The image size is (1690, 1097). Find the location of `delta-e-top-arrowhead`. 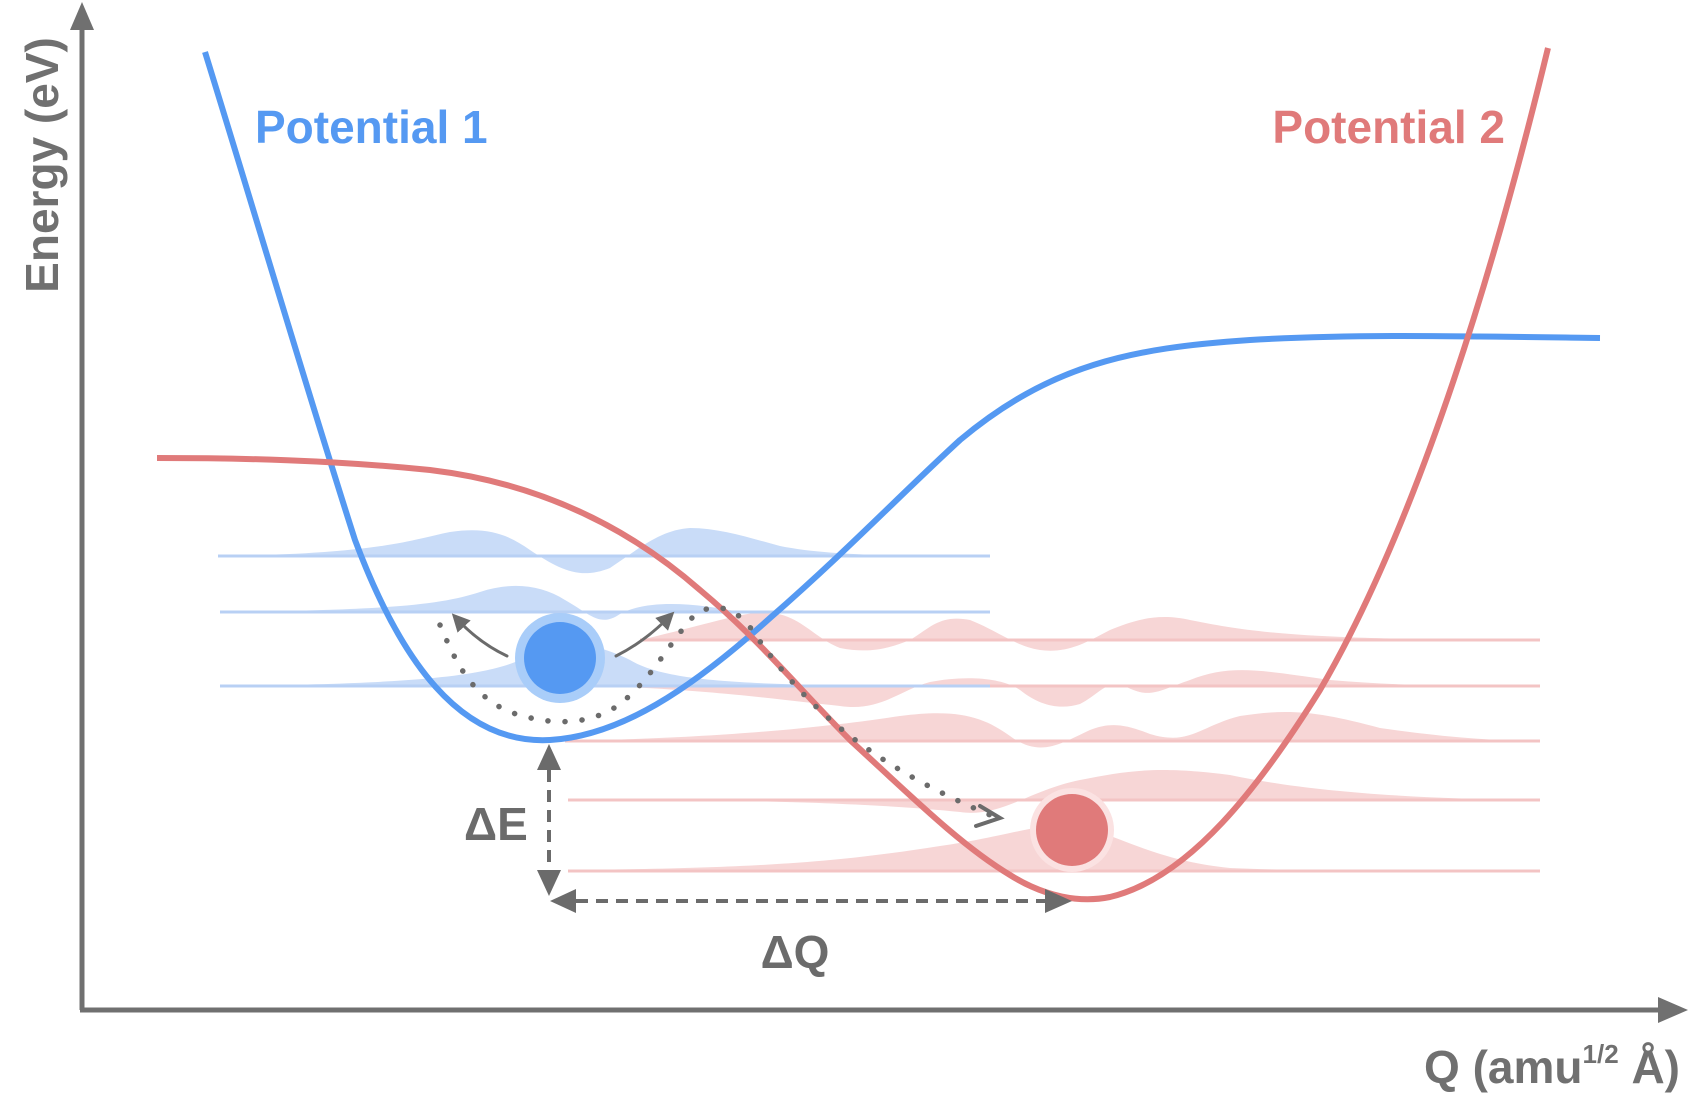

delta-e-top-arrowhead is located at coordinates (549, 757).